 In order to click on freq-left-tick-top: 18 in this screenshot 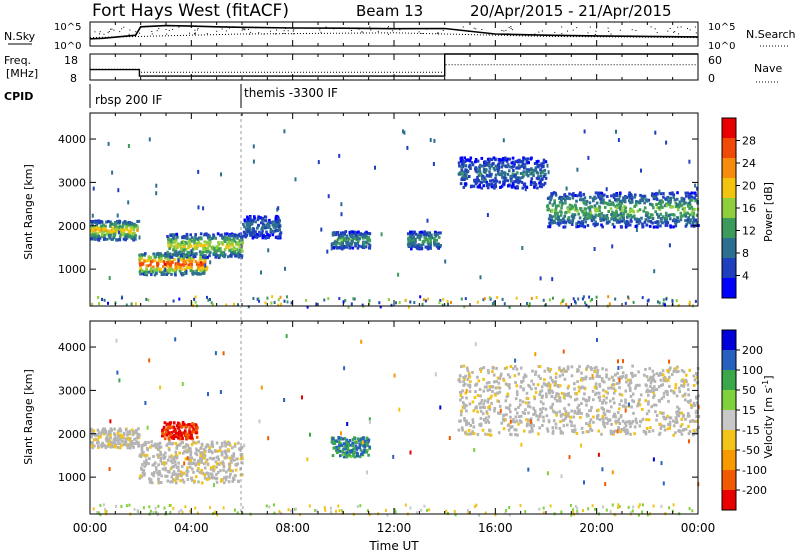, I will do `click(71, 60)`.